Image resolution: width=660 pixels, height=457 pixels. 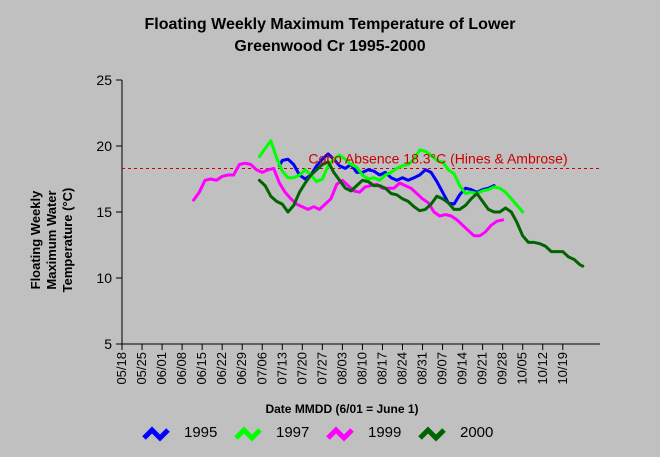 What do you see at coordinates (422, 368) in the screenshot?
I see `x-tick-label: 08/31` at bounding box center [422, 368].